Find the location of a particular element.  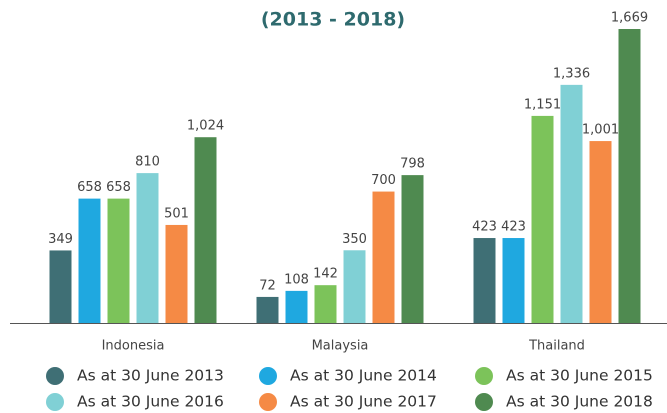

data-label: 1,024 is located at coordinates (205, 126).